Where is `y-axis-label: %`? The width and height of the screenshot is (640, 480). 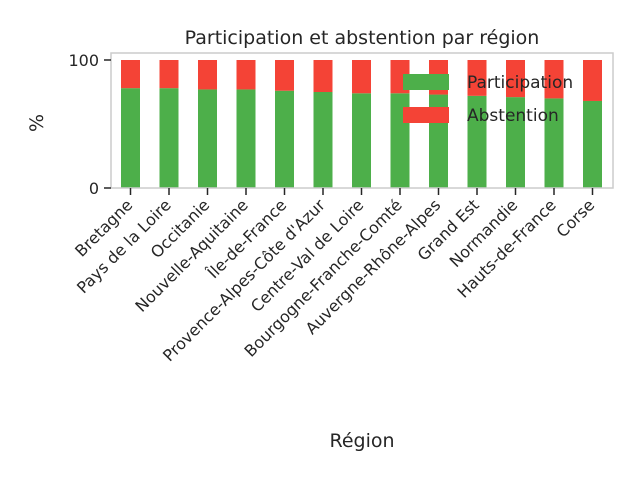 y-axis-label: % is located at coordinates (37, 123).